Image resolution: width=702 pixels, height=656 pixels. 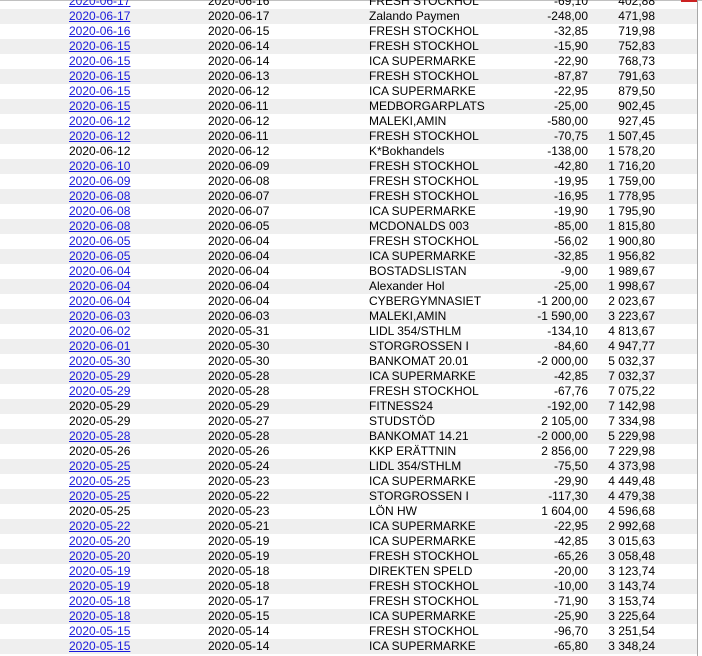 What do you see at coordinates (239, 16) in the screenshot?
I see `transaction-date-cell: 2020-06-17` at bounding box center [239, 16].